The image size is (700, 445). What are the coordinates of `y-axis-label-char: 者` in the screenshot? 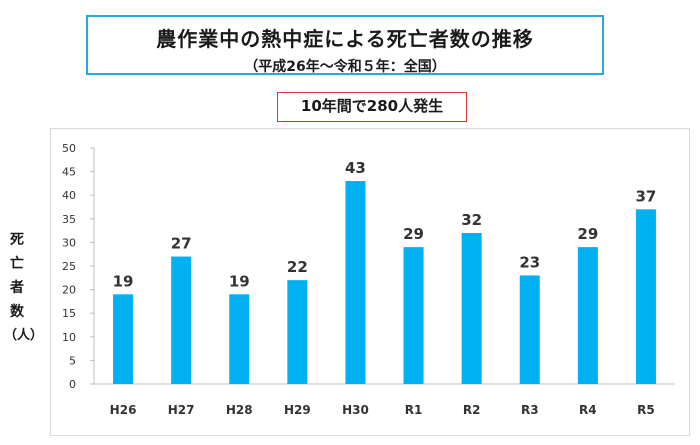 It's located at (17, 288).